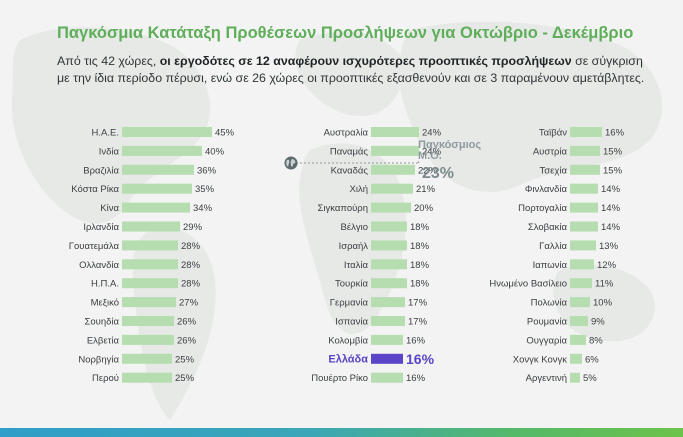  I want to click on value-label: 5%, so click(590, 378).